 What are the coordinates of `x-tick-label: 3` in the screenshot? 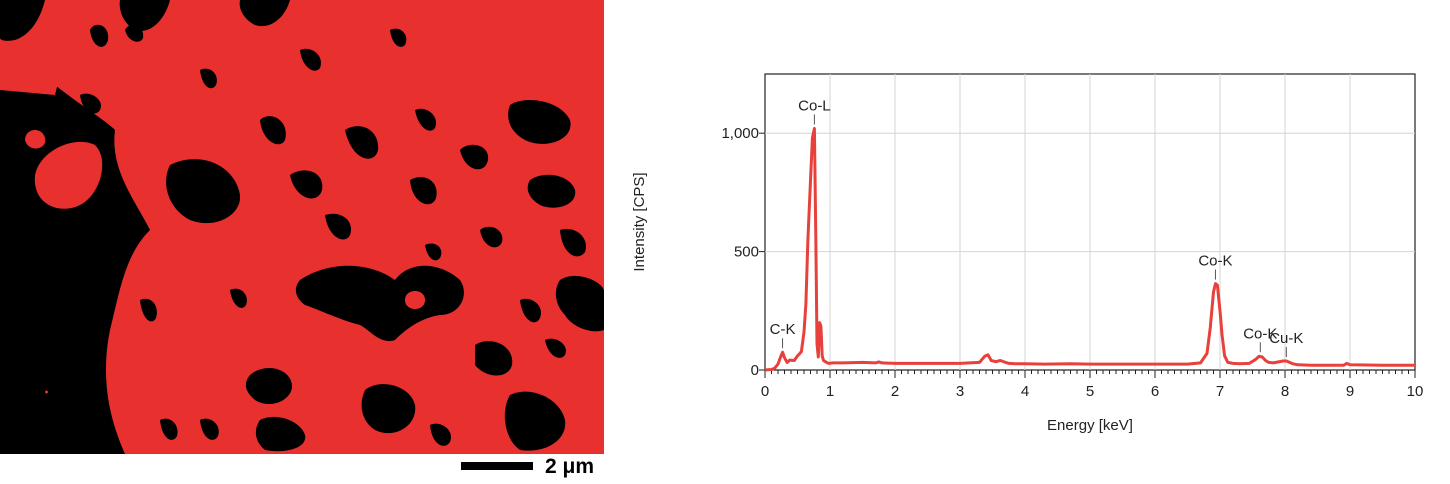 It's located at (960, 391).